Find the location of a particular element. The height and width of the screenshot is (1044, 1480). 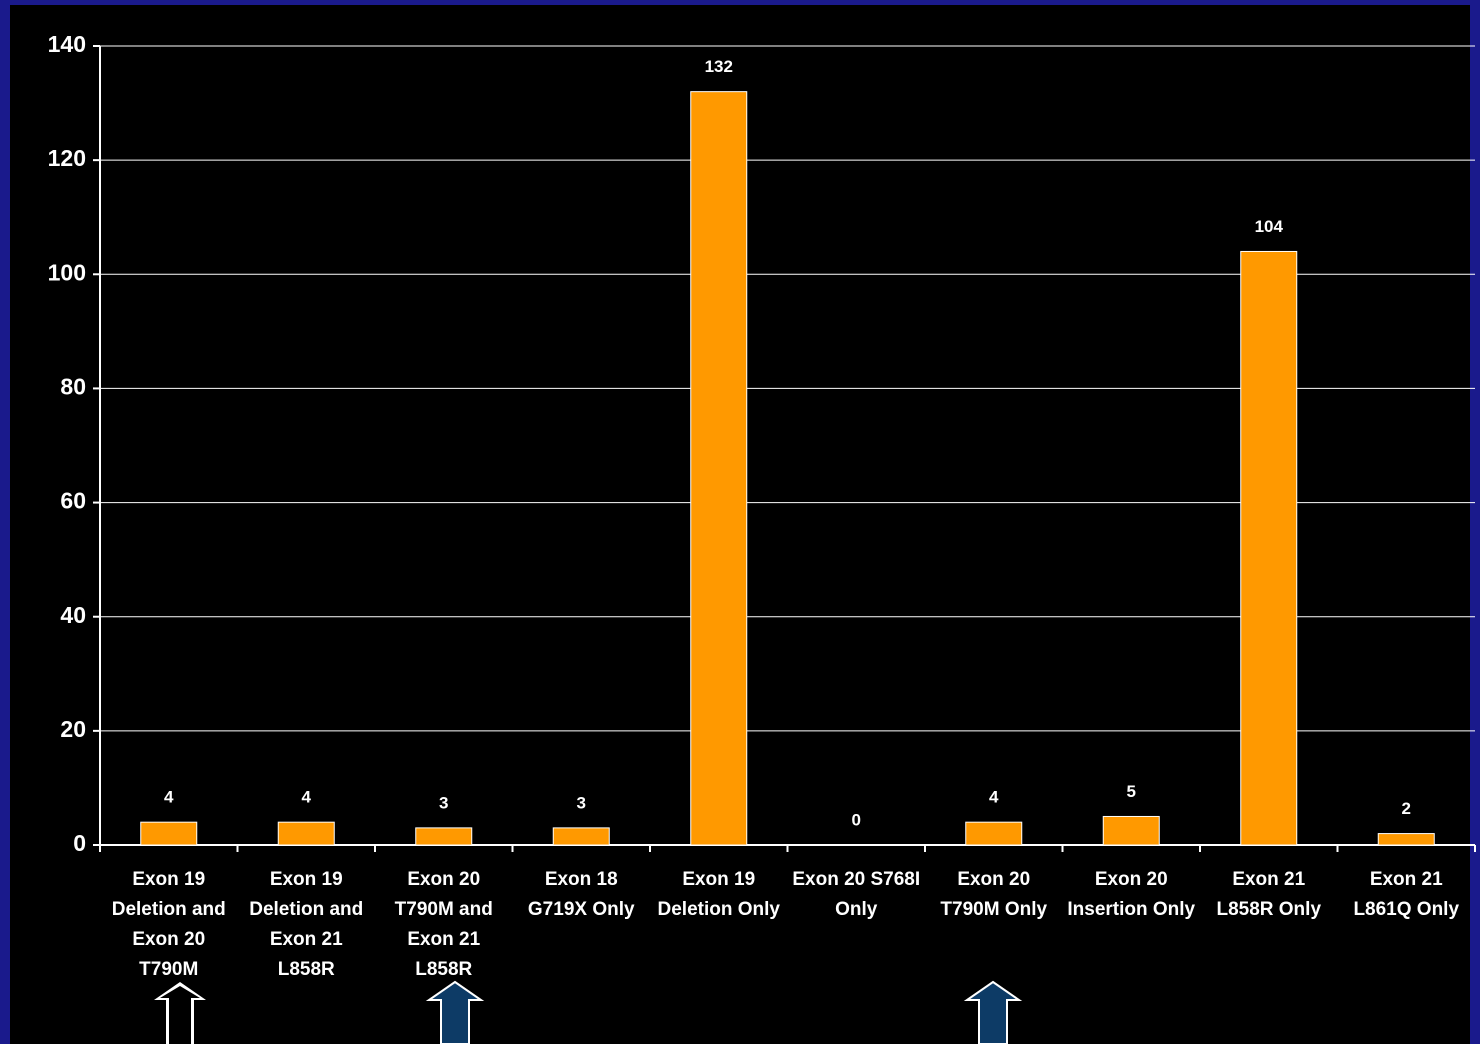

y-tick-label: 120 is located at coordinates (67, 158).